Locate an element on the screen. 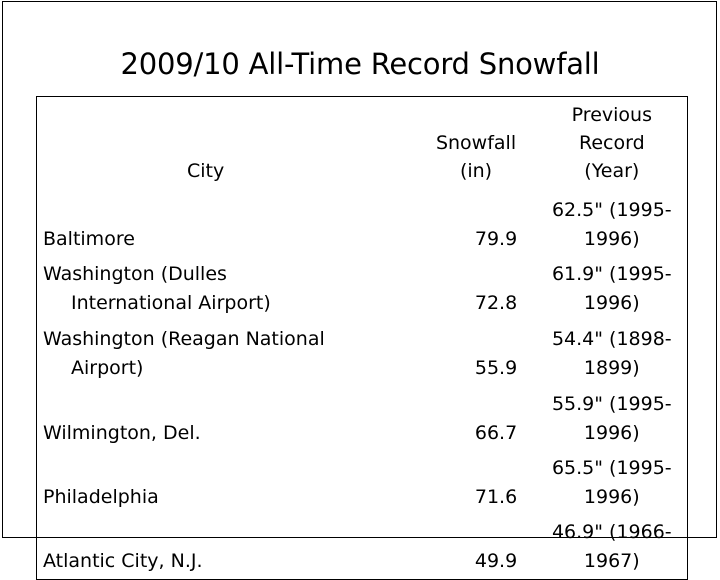 The width and height of the screenshot is (720, 580). city-line-continued: Airport) is located at coordinates (107, 368).